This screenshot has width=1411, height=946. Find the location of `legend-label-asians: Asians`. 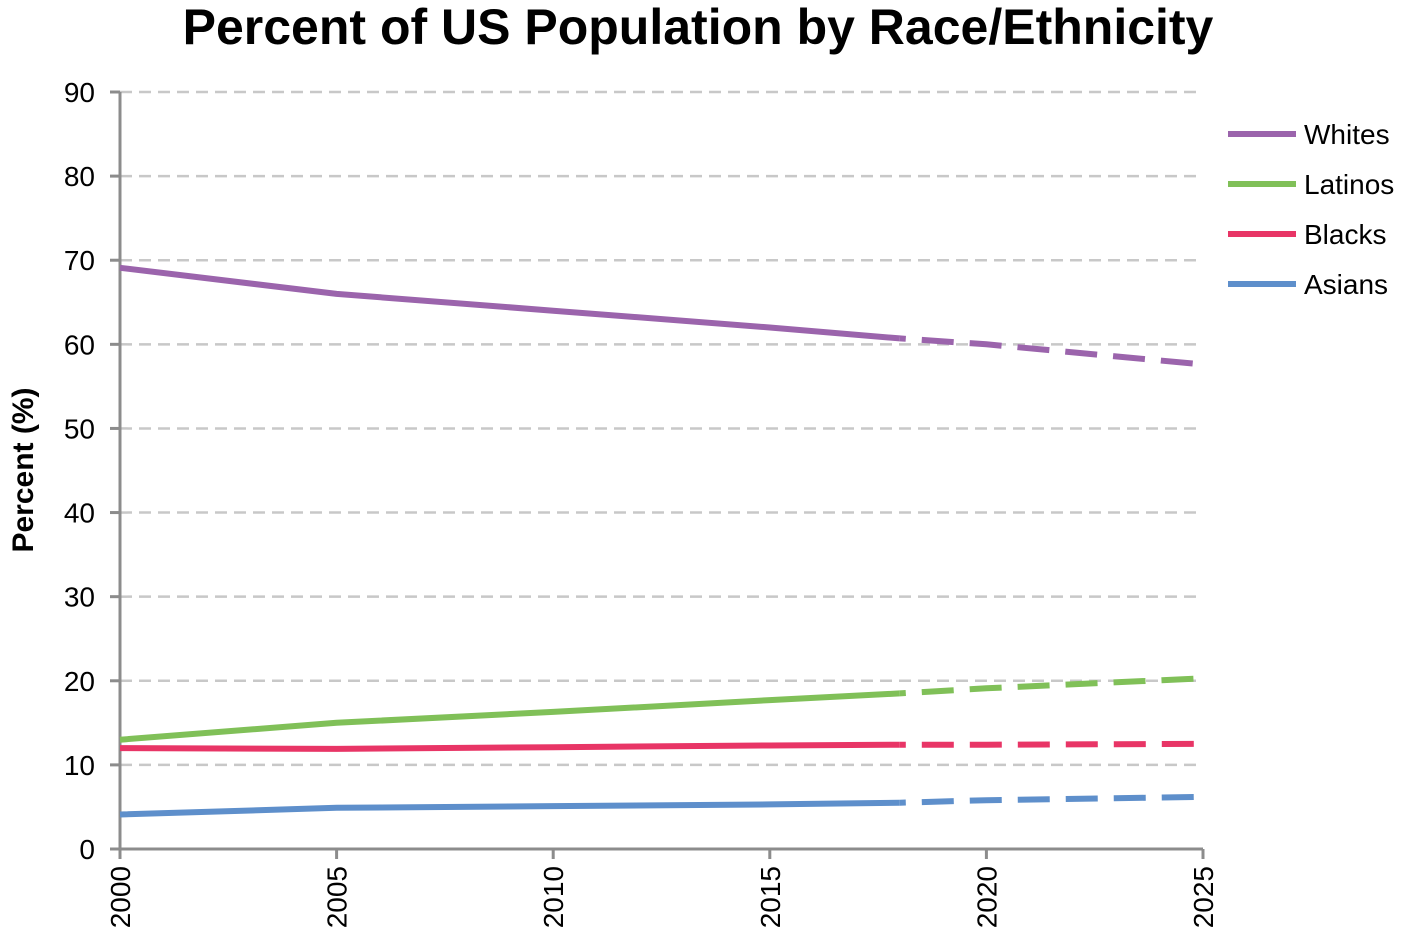

legend-label-asians: Asians is located at coordinates (1346, 284).